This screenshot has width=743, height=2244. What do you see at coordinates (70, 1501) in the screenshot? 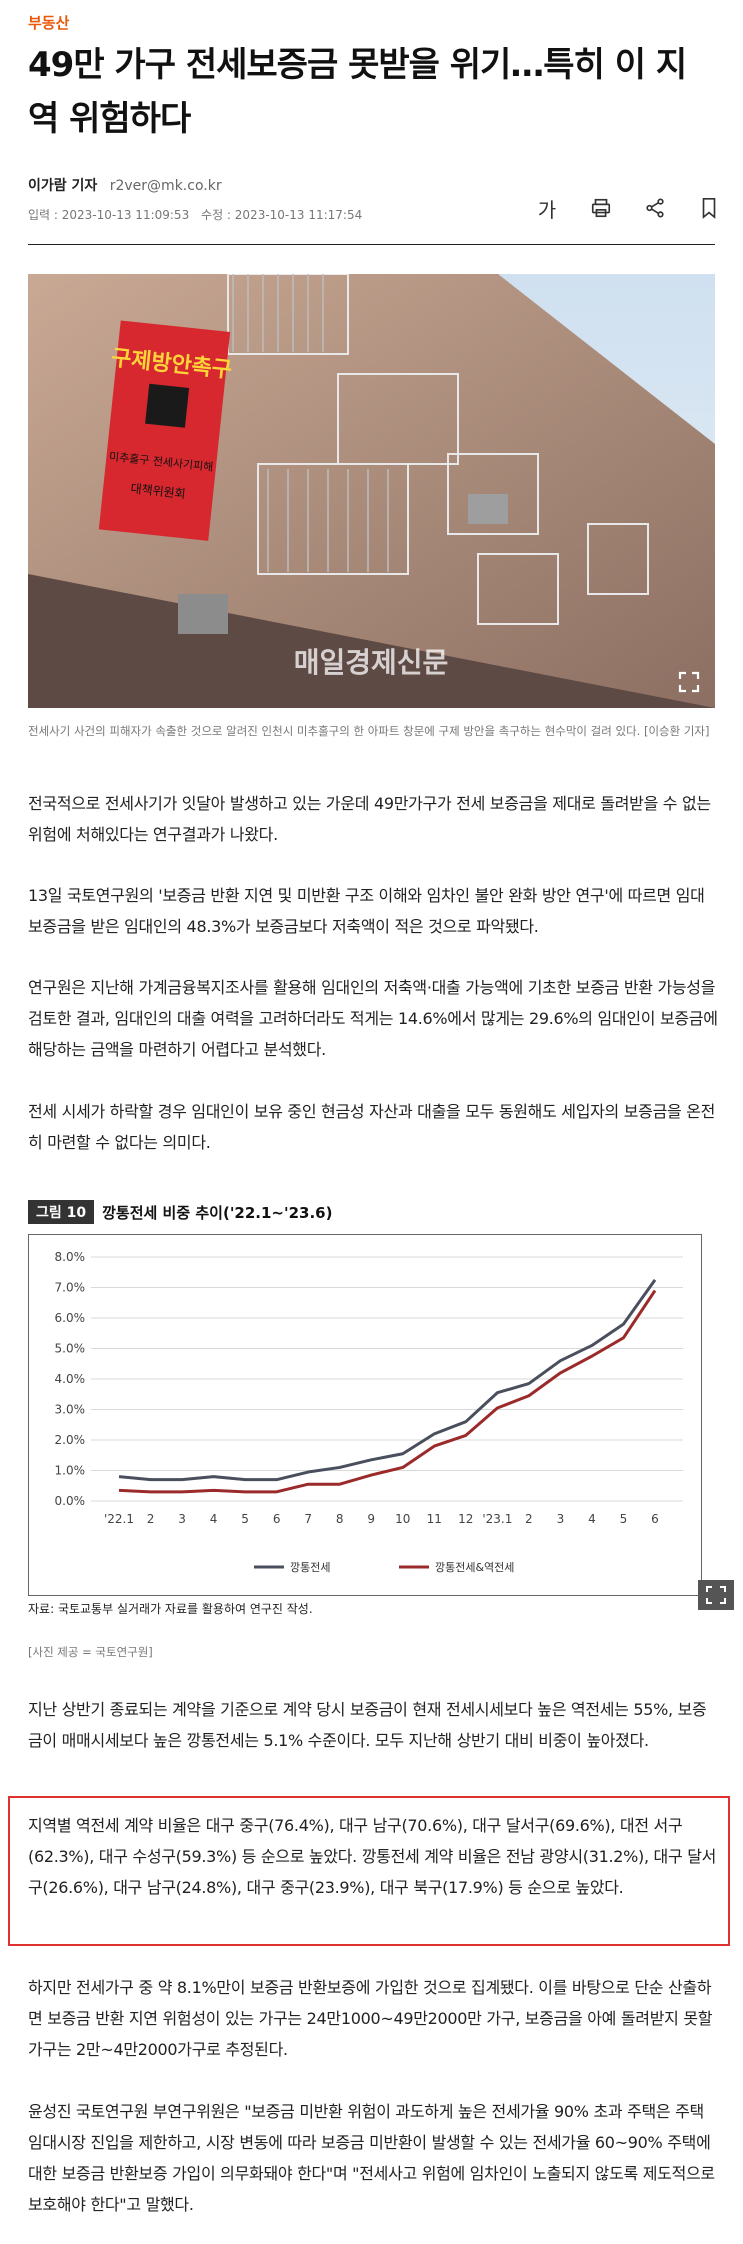
I see `y-tick-label: 0.0%` at bounding box center [70, 1501].